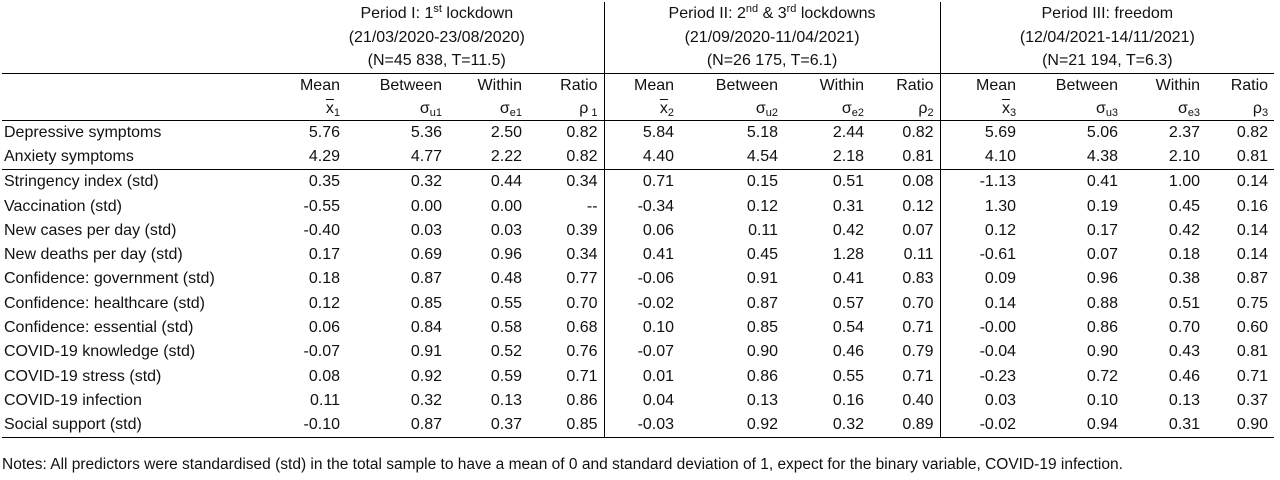  Describe the element at coordinates (981, 85) in the screenshot. I see `col-mean-p3: Mean` at that location.